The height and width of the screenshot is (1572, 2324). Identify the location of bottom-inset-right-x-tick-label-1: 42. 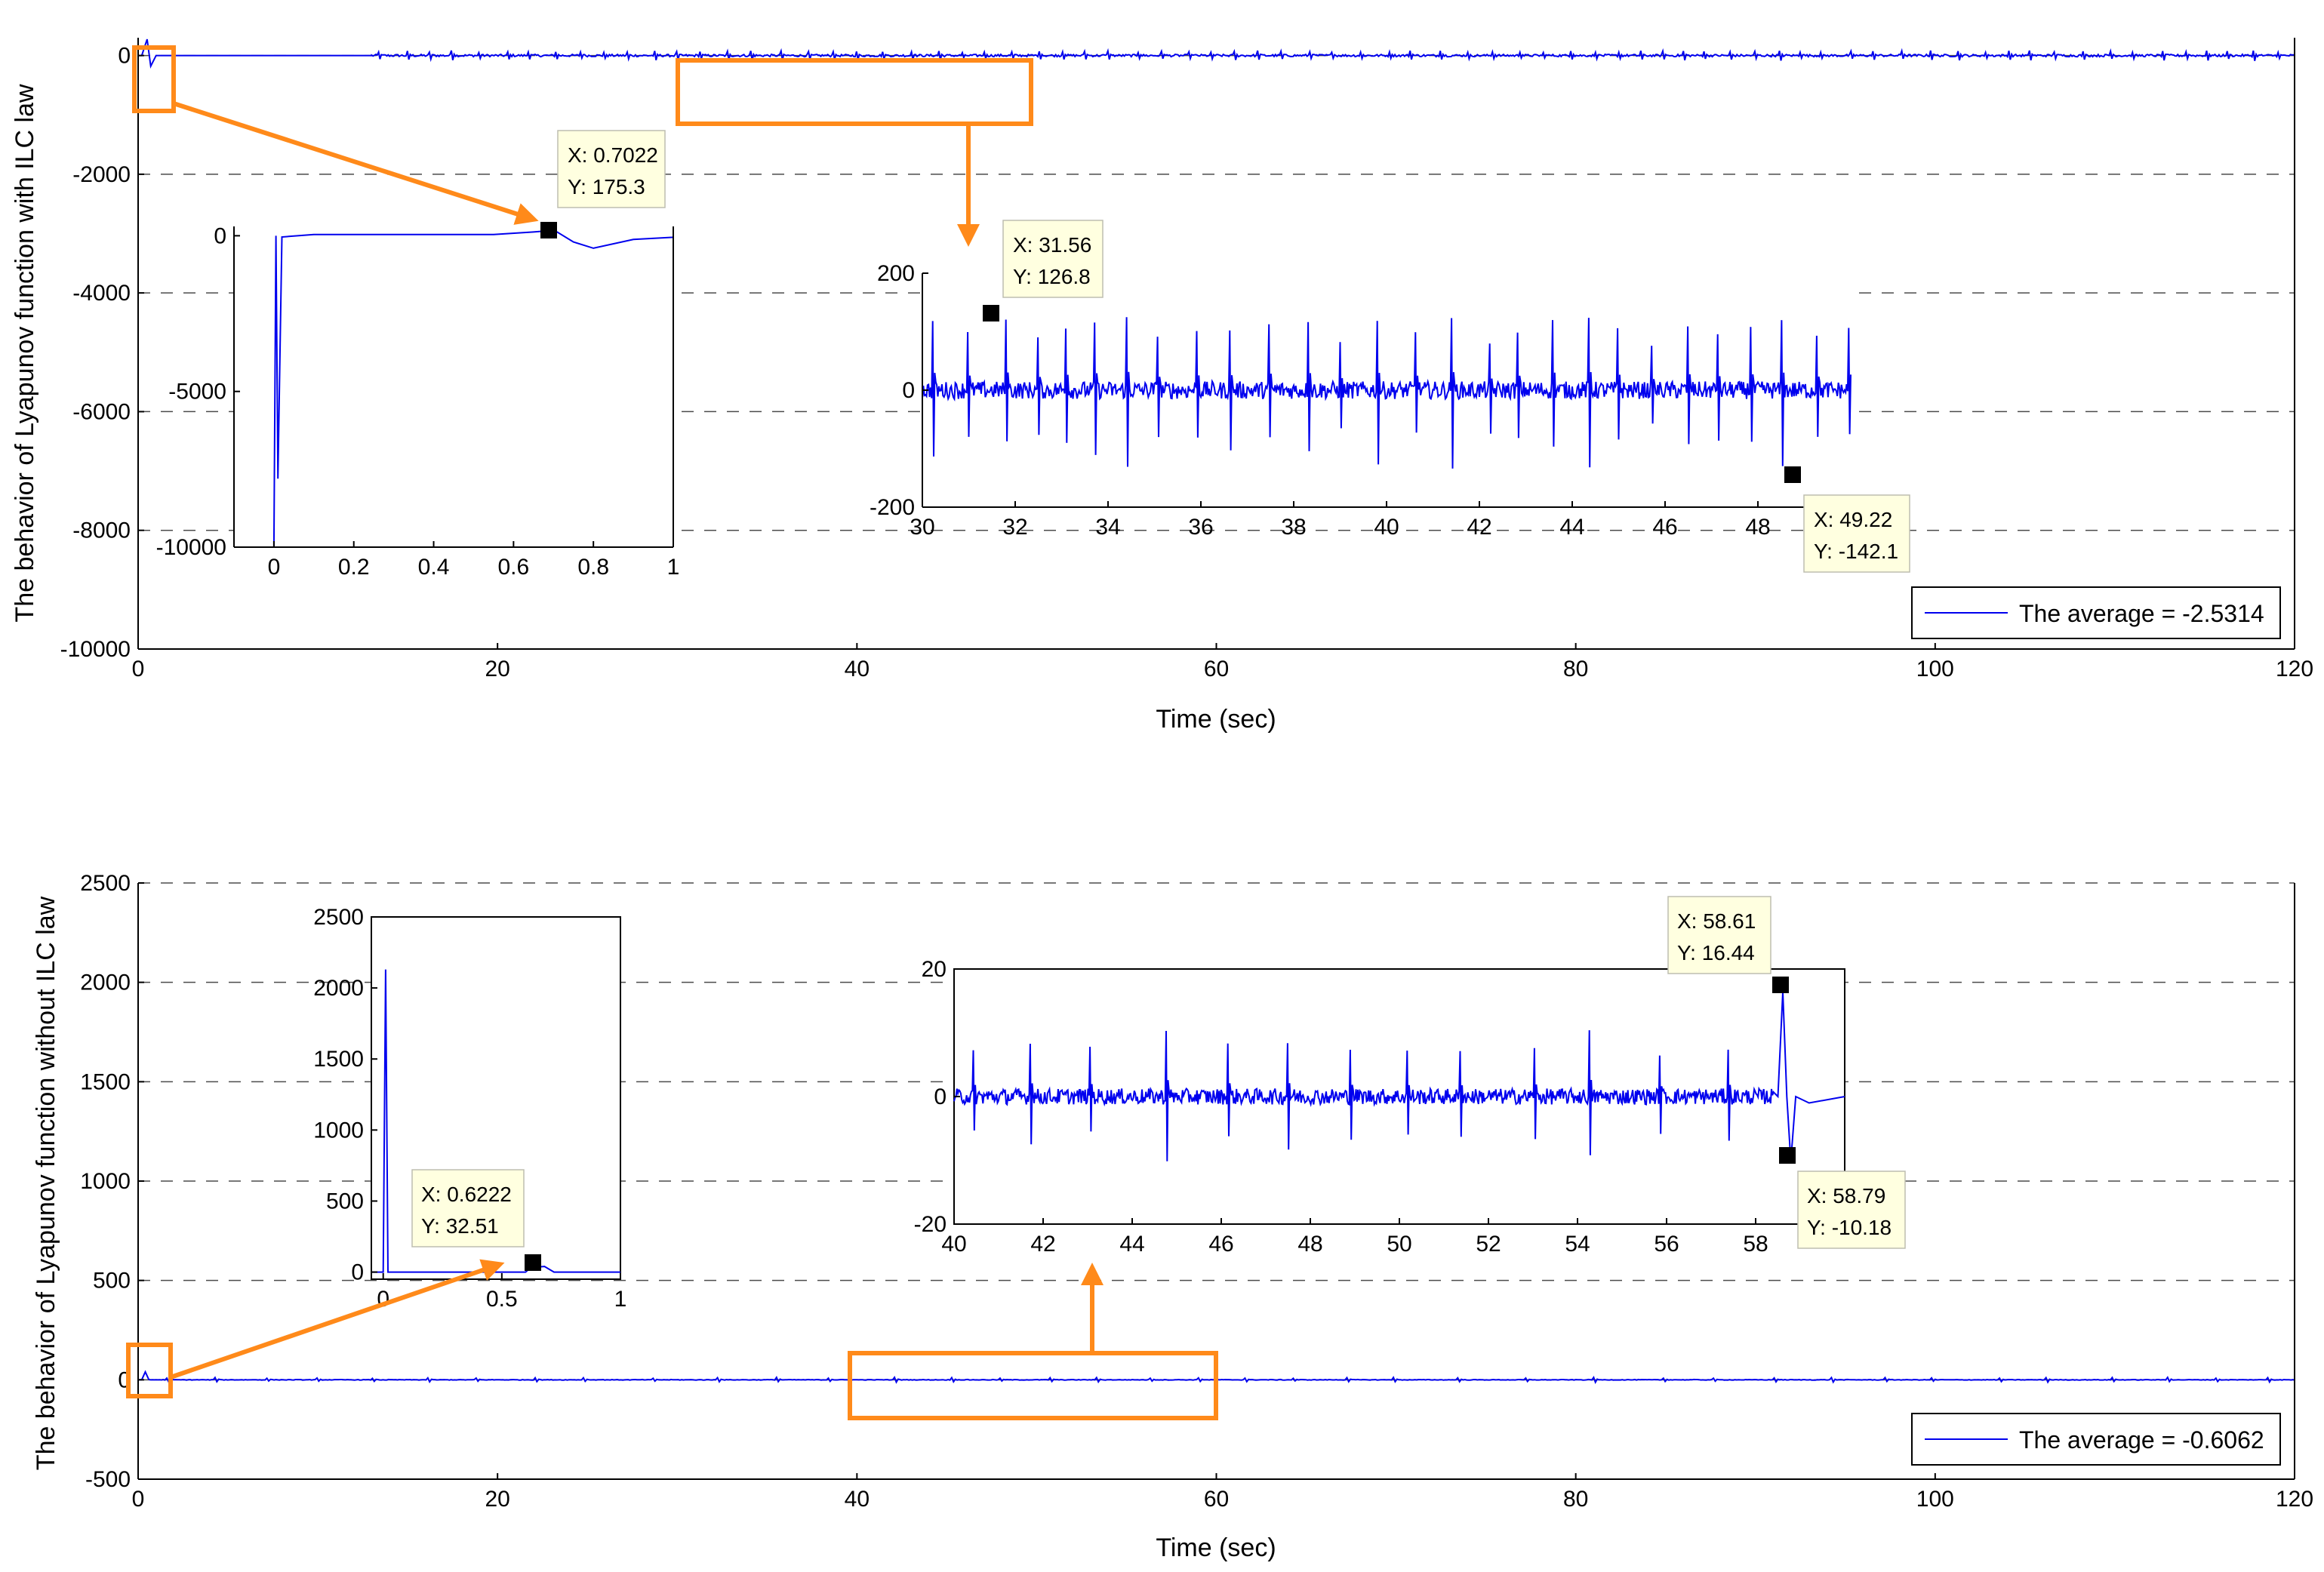
(1042, 1244).